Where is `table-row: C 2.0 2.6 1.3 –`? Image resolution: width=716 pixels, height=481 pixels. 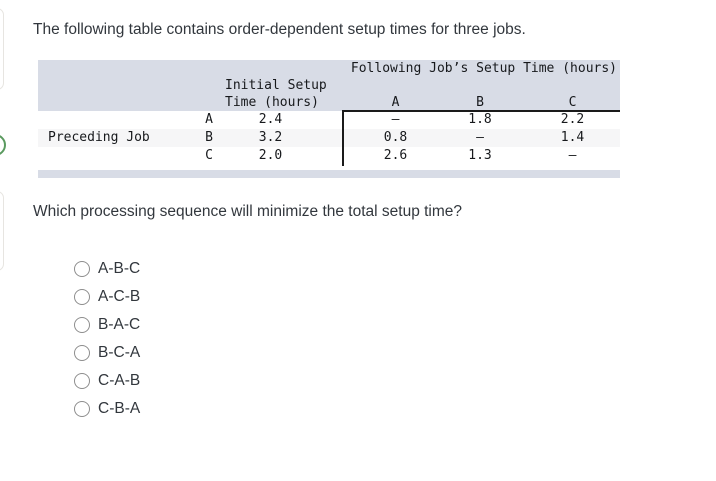
table-row: C 2.0 2.6 1.3 – is located at coordinates (329, 156).